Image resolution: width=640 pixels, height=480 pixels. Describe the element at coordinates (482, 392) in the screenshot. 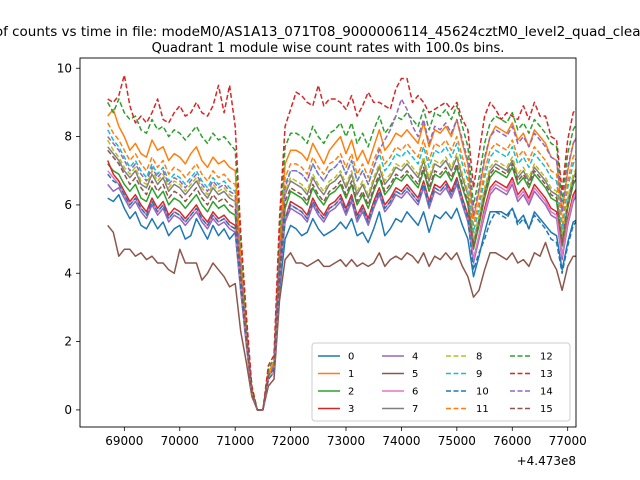

I see `legend-label-10: 10` at that location.